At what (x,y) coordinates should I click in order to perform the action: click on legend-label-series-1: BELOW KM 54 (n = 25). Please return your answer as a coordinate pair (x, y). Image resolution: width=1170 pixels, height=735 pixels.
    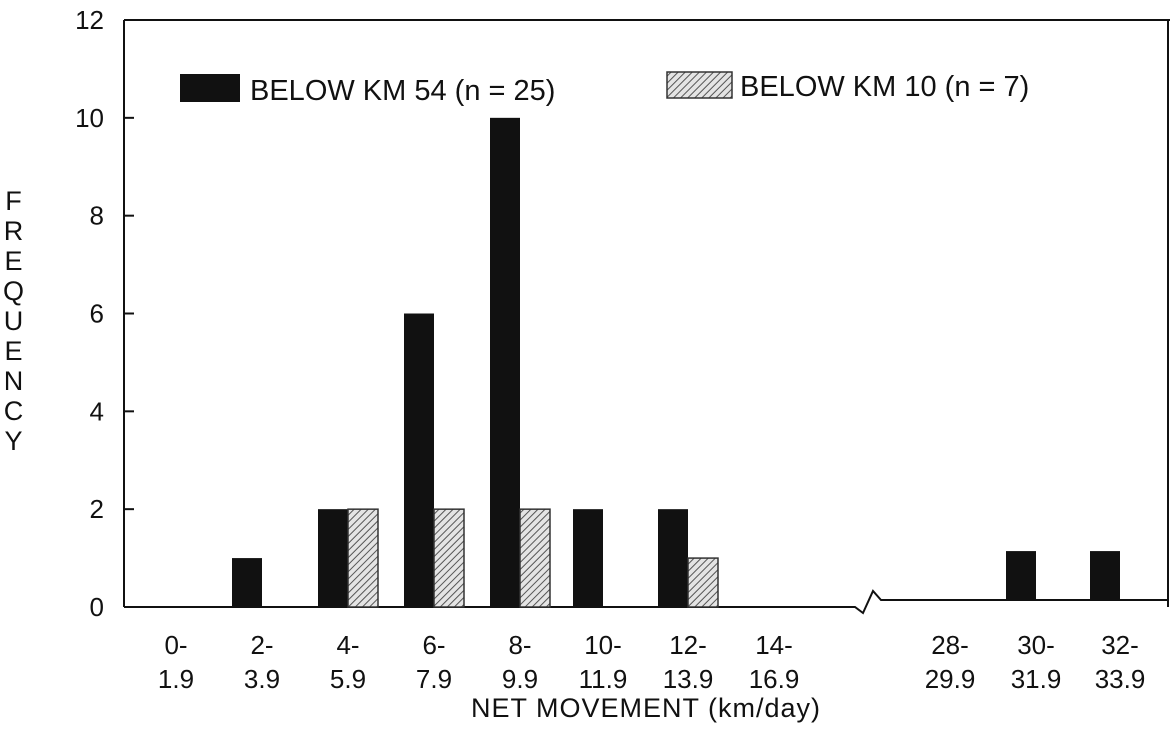
    Looking at the image, I should click on (402, 91).